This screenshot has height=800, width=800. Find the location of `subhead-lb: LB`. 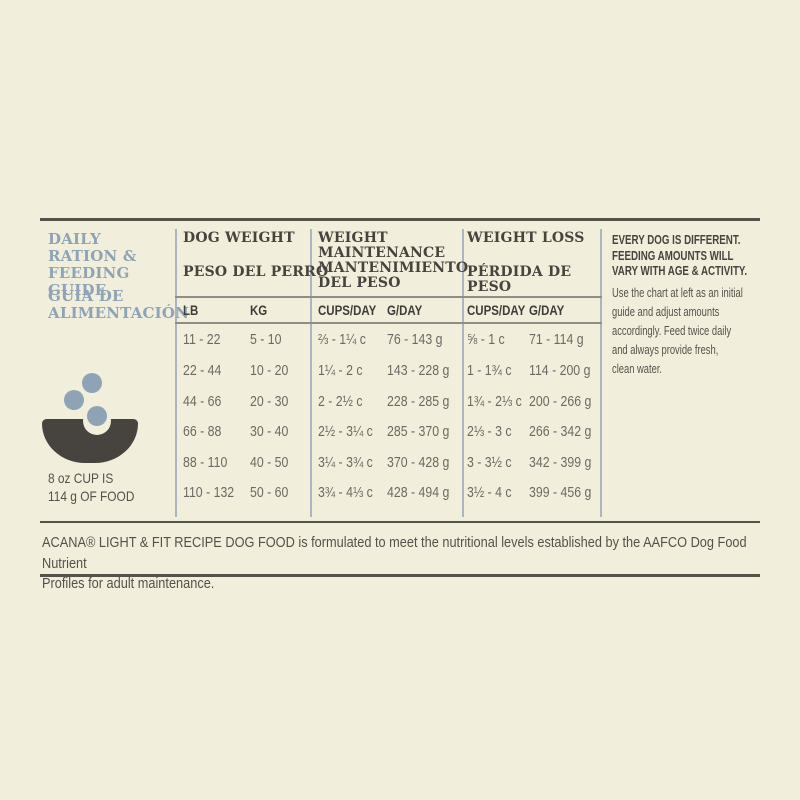

subhead-lb: LB is located at coordinates (191, 310).